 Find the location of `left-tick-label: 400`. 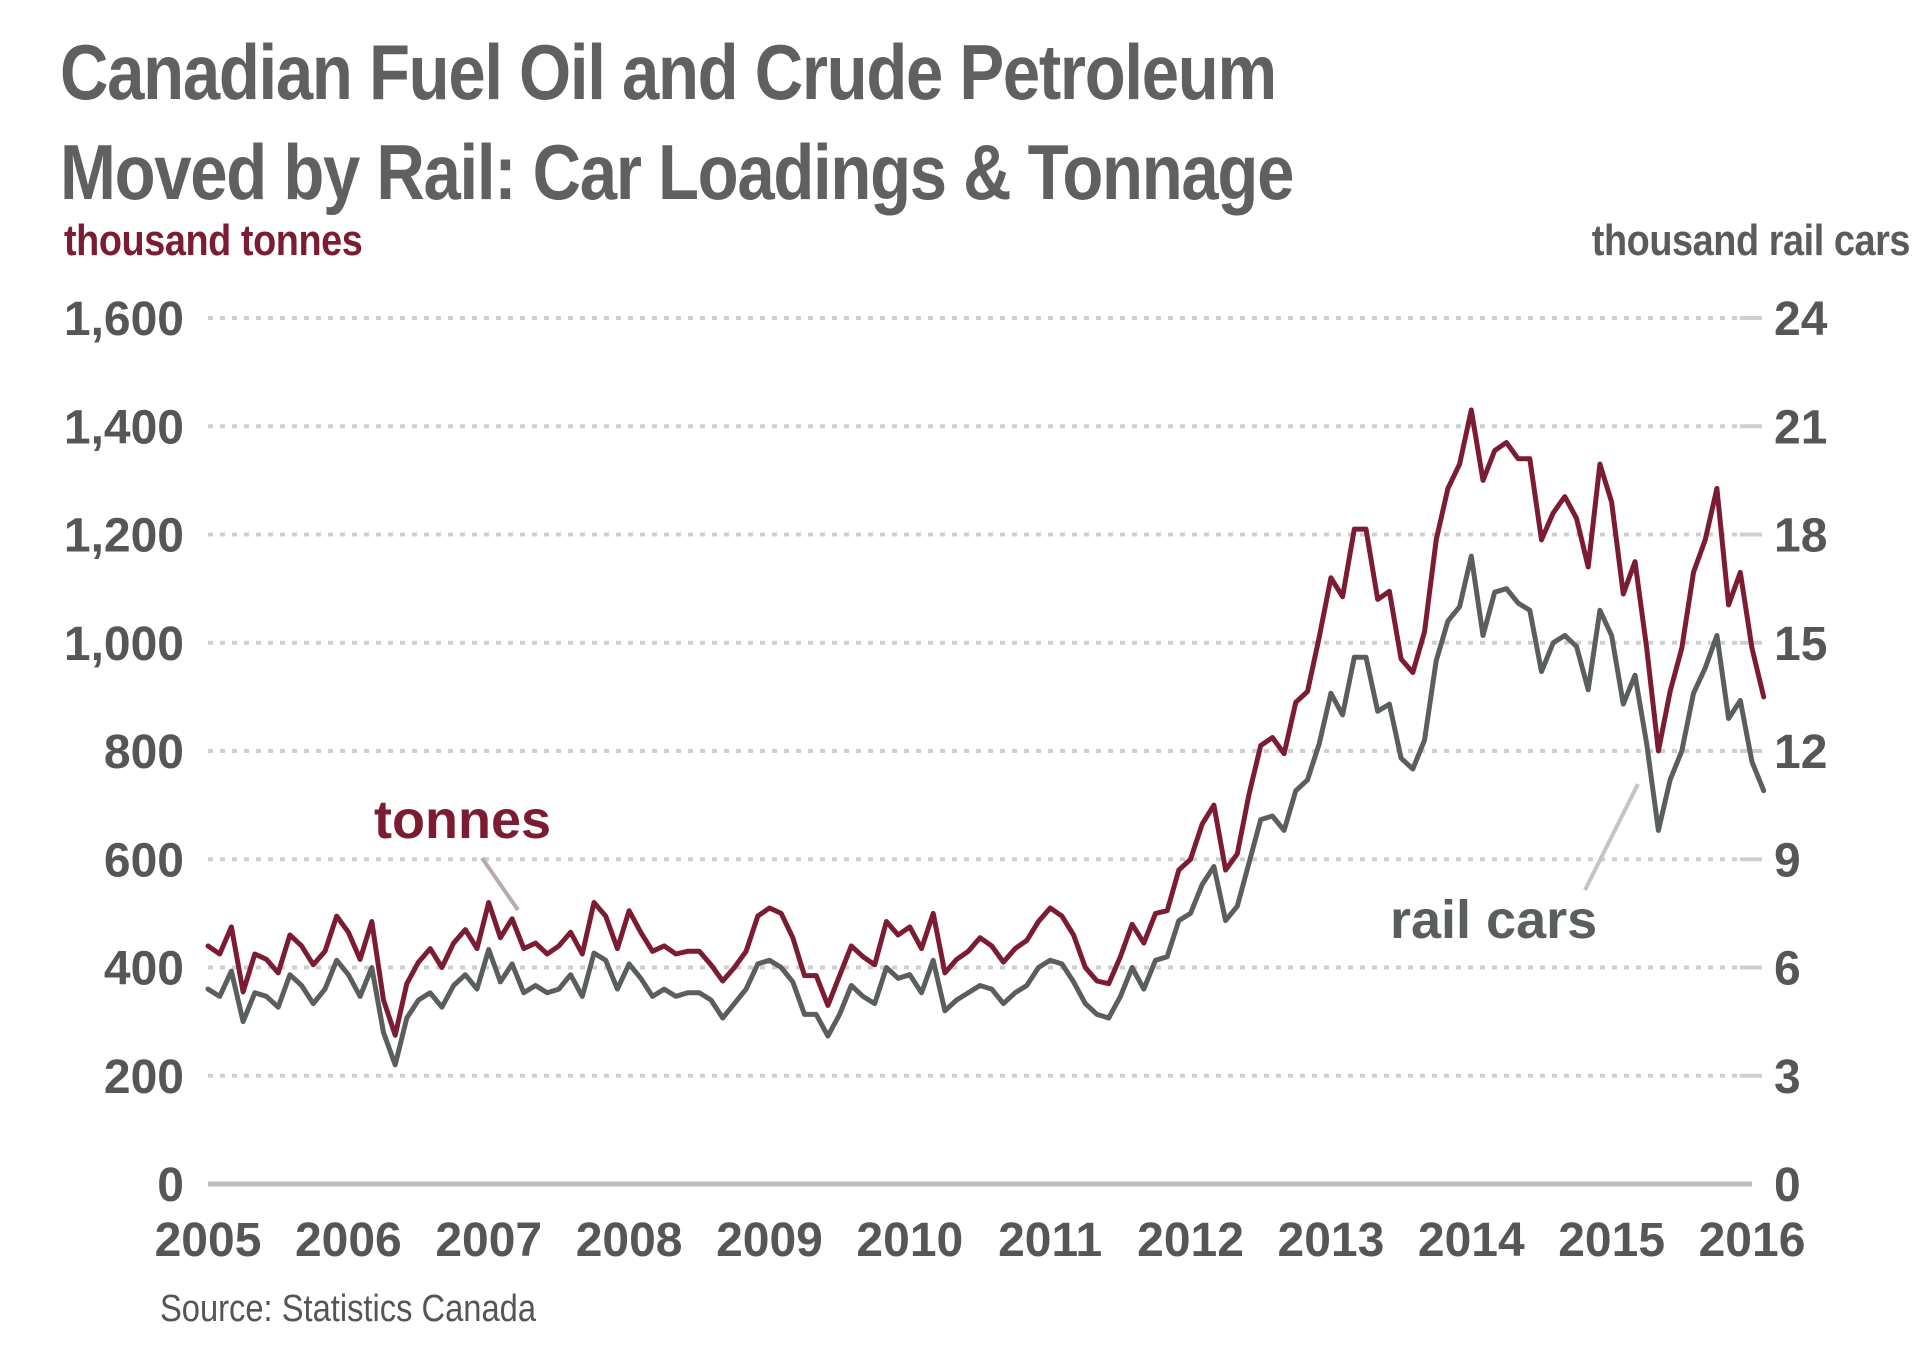

left-tick-label: 400 is located at coordinates (144, 969).